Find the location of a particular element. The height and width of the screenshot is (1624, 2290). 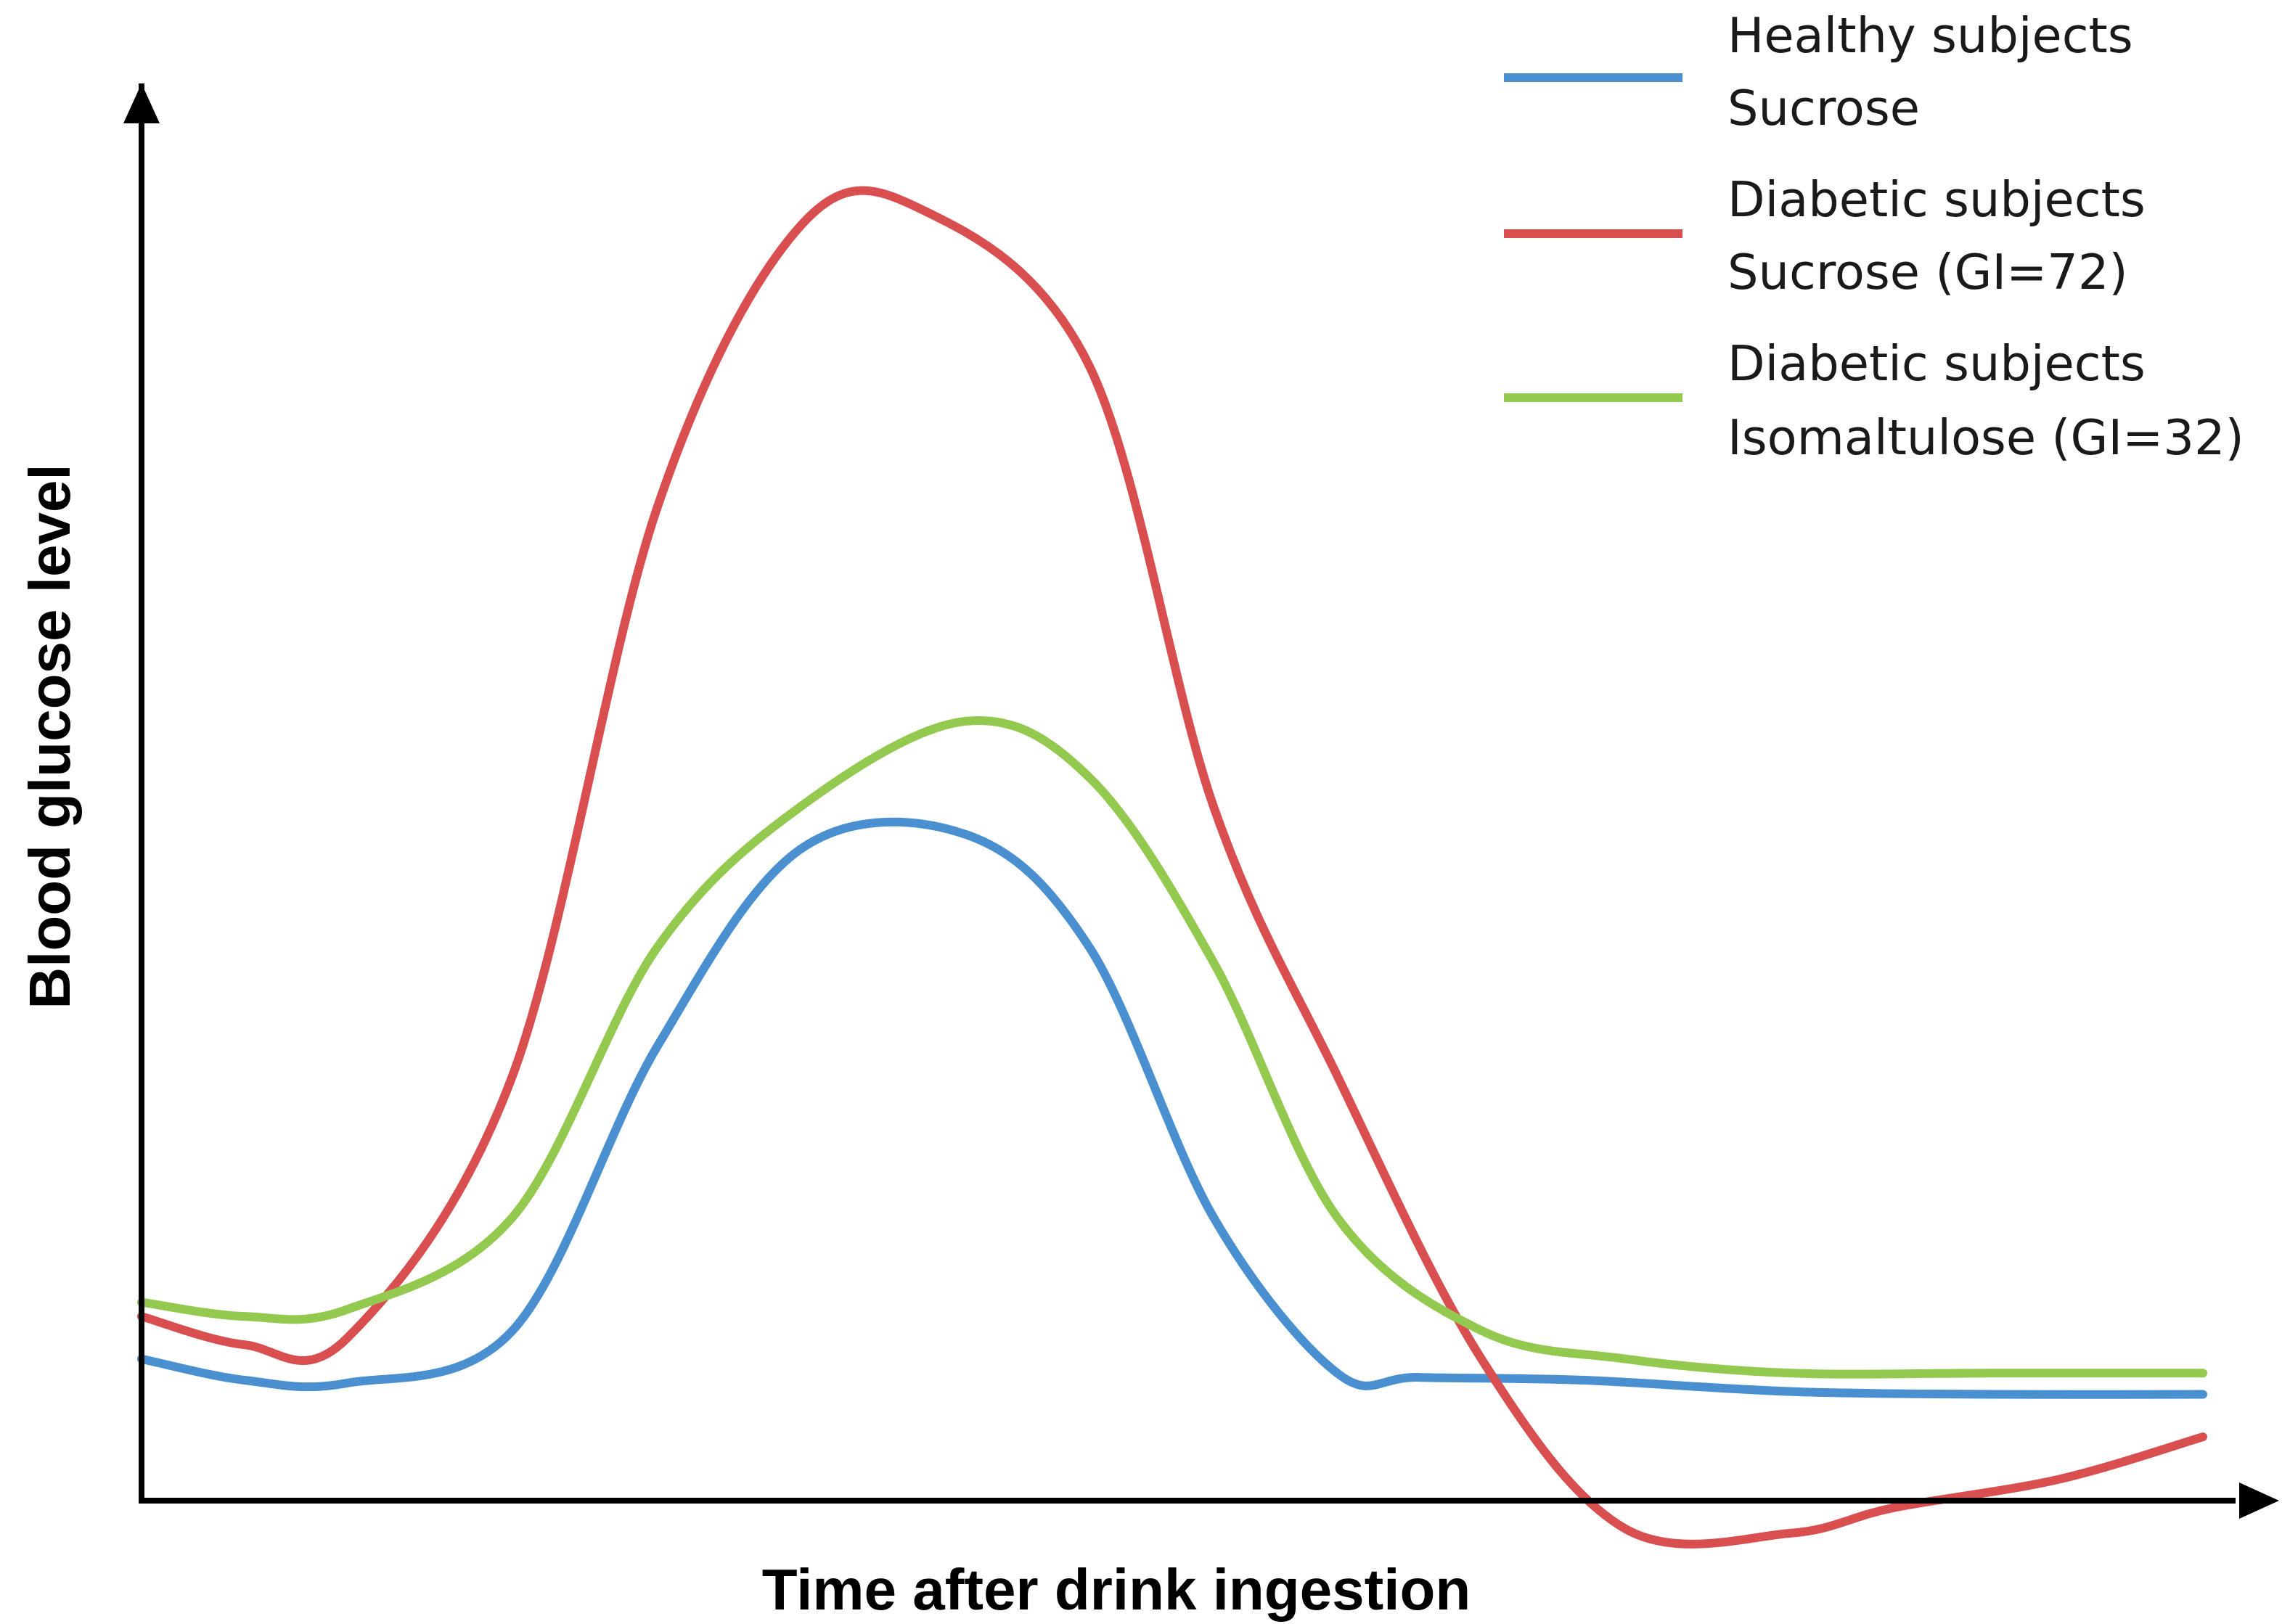

y-axis-arrow is located at coordinates (141, 103).